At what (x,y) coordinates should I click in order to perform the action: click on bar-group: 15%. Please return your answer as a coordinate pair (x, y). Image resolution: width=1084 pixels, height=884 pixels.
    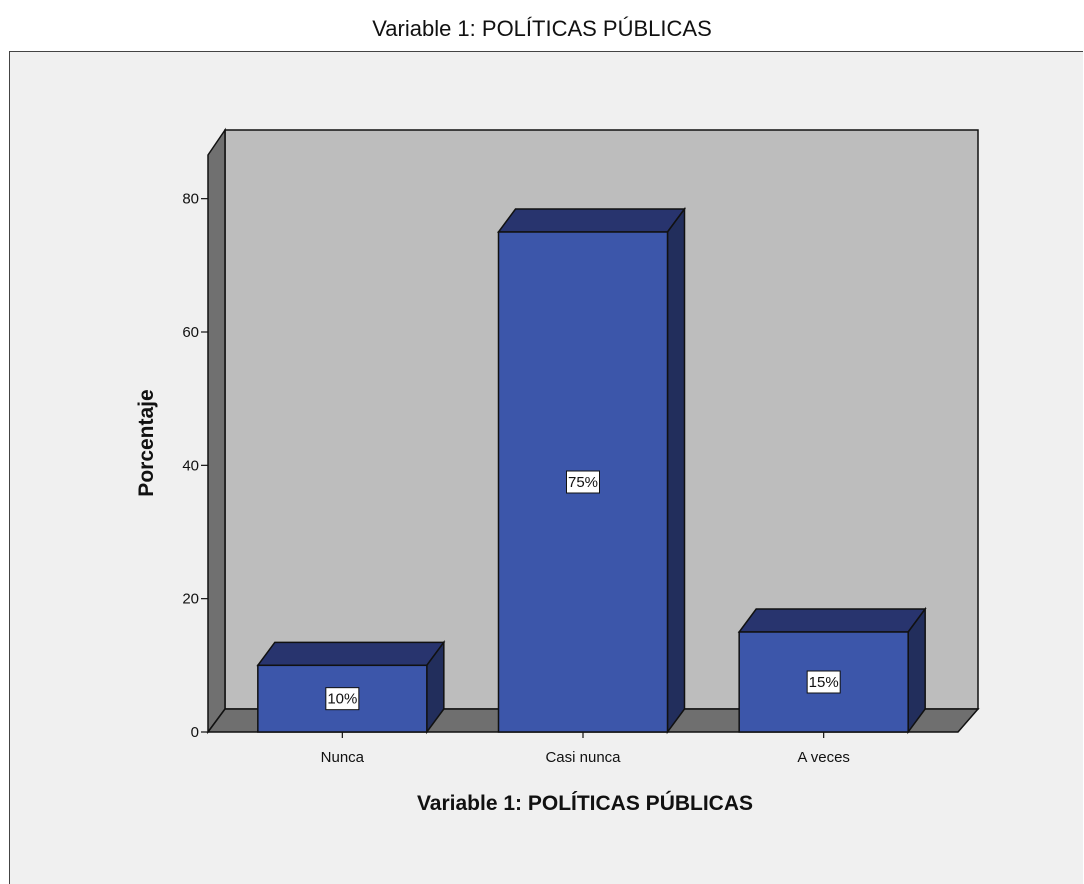
    Looking at the image, I should click on (832, 670).